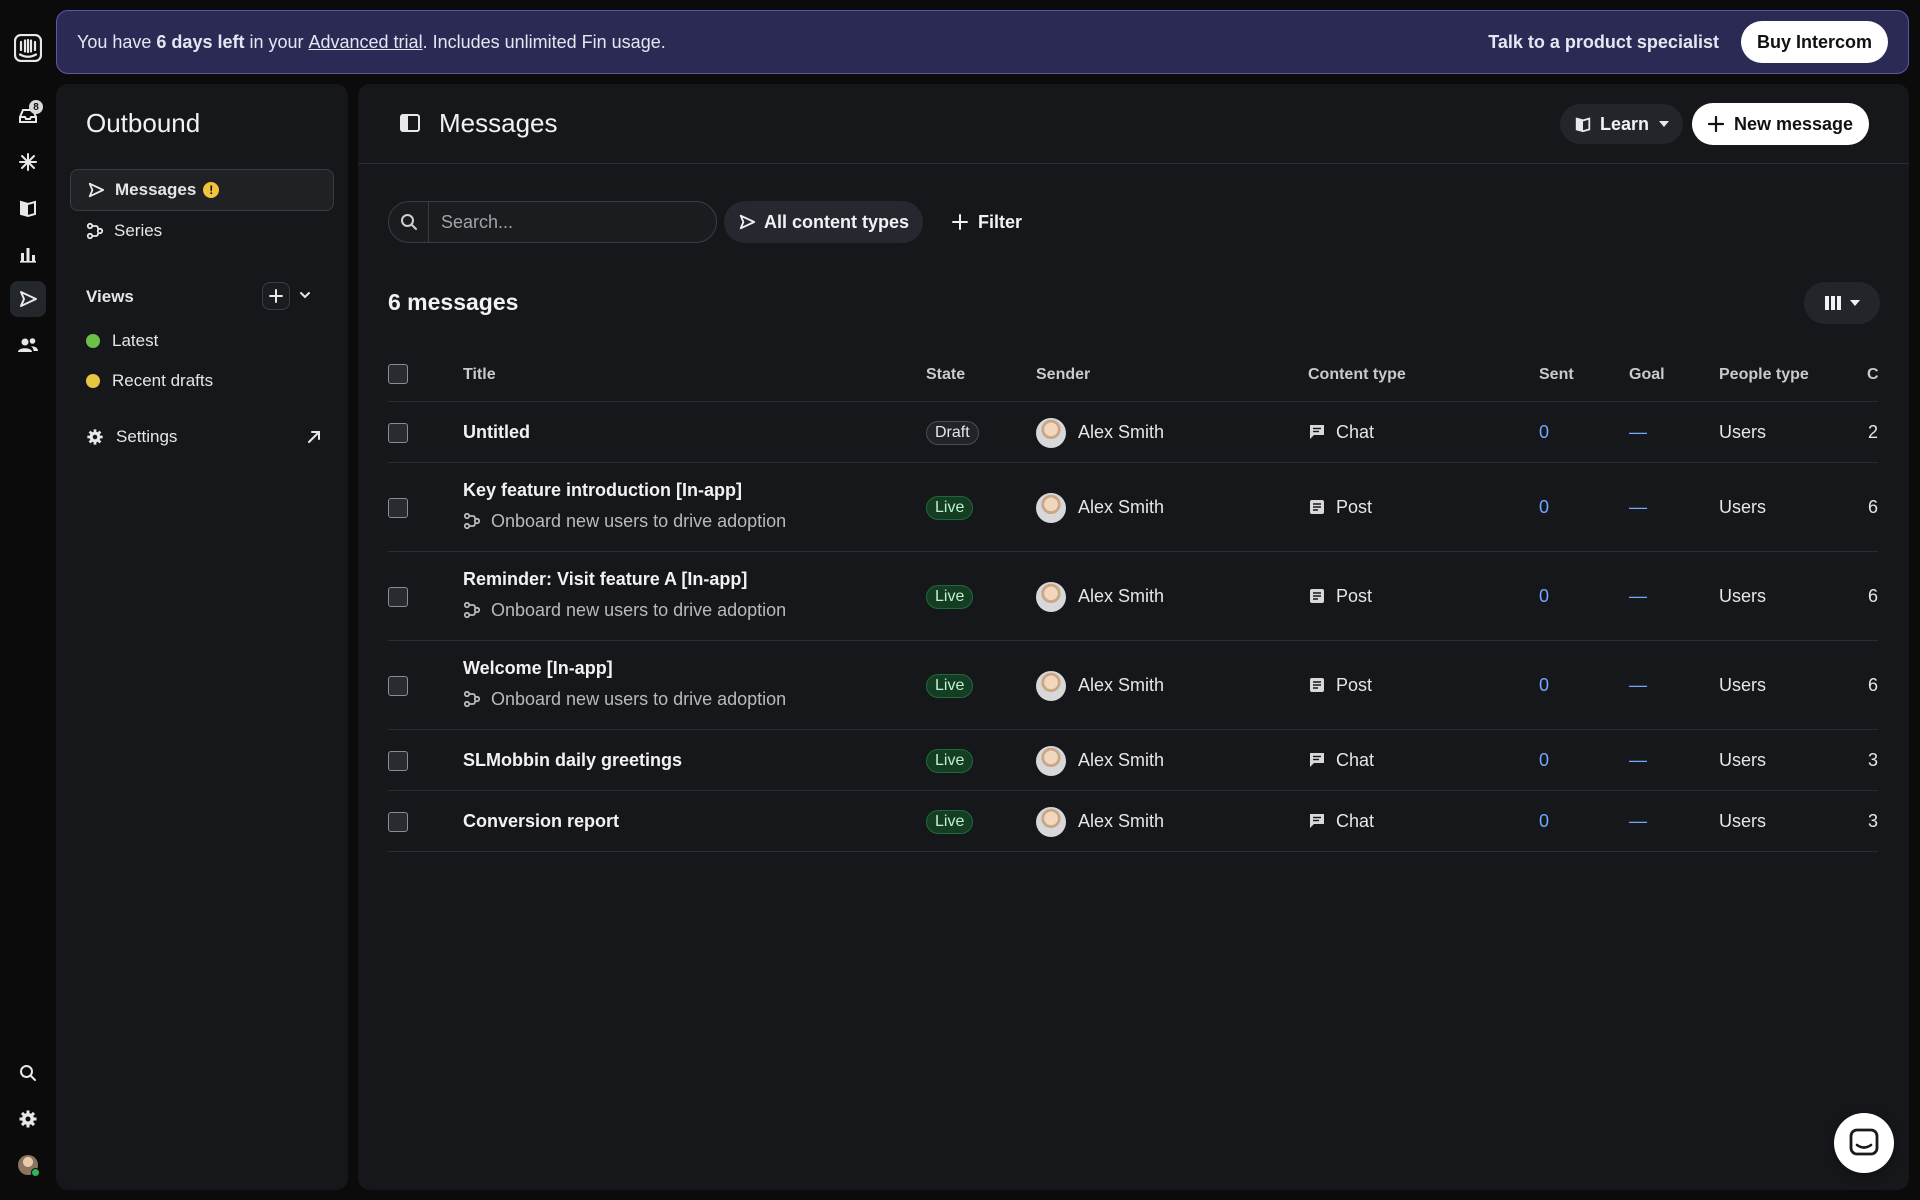 This screenshot has height=1200, width=1920. What do you see at coordinates (28, 48) in the screenshot?
I see `intercom-logo-icon` at bounding box center [28, 48].